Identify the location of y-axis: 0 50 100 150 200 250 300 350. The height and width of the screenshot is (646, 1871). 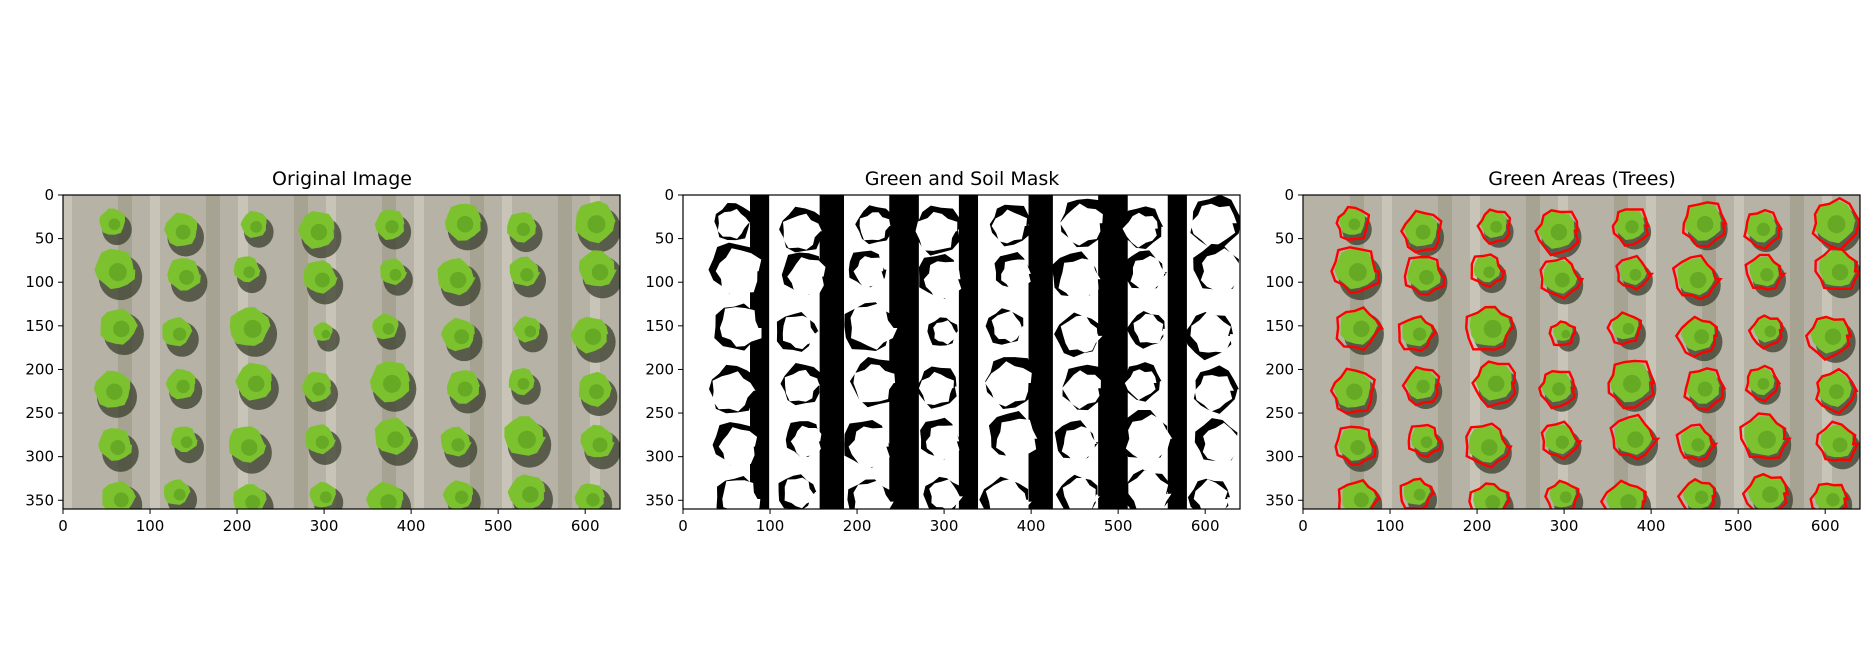
(664, 347).